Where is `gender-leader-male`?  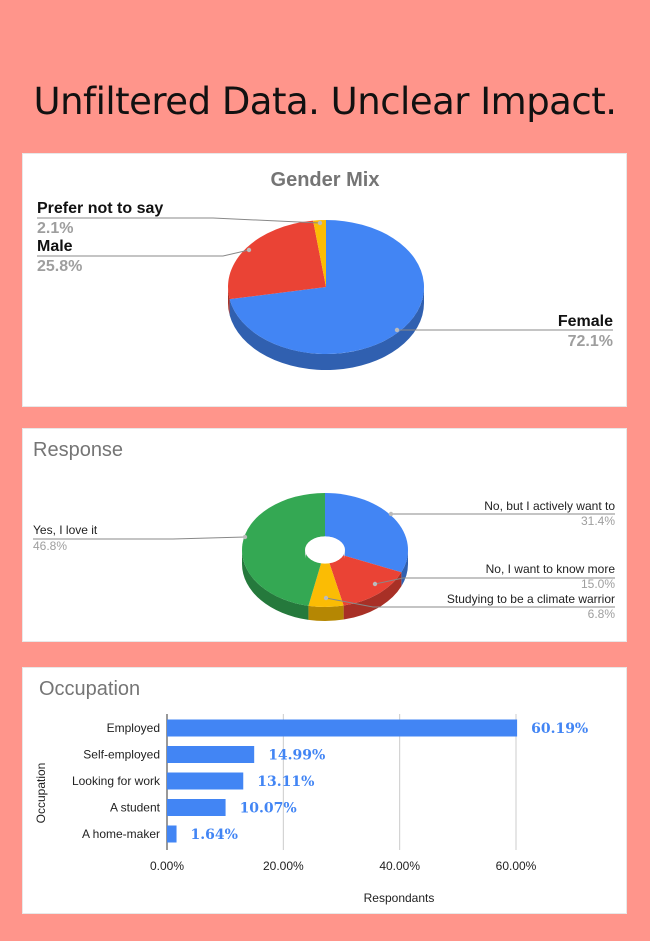
gender-leader-male is located at coordinates (143, 253).